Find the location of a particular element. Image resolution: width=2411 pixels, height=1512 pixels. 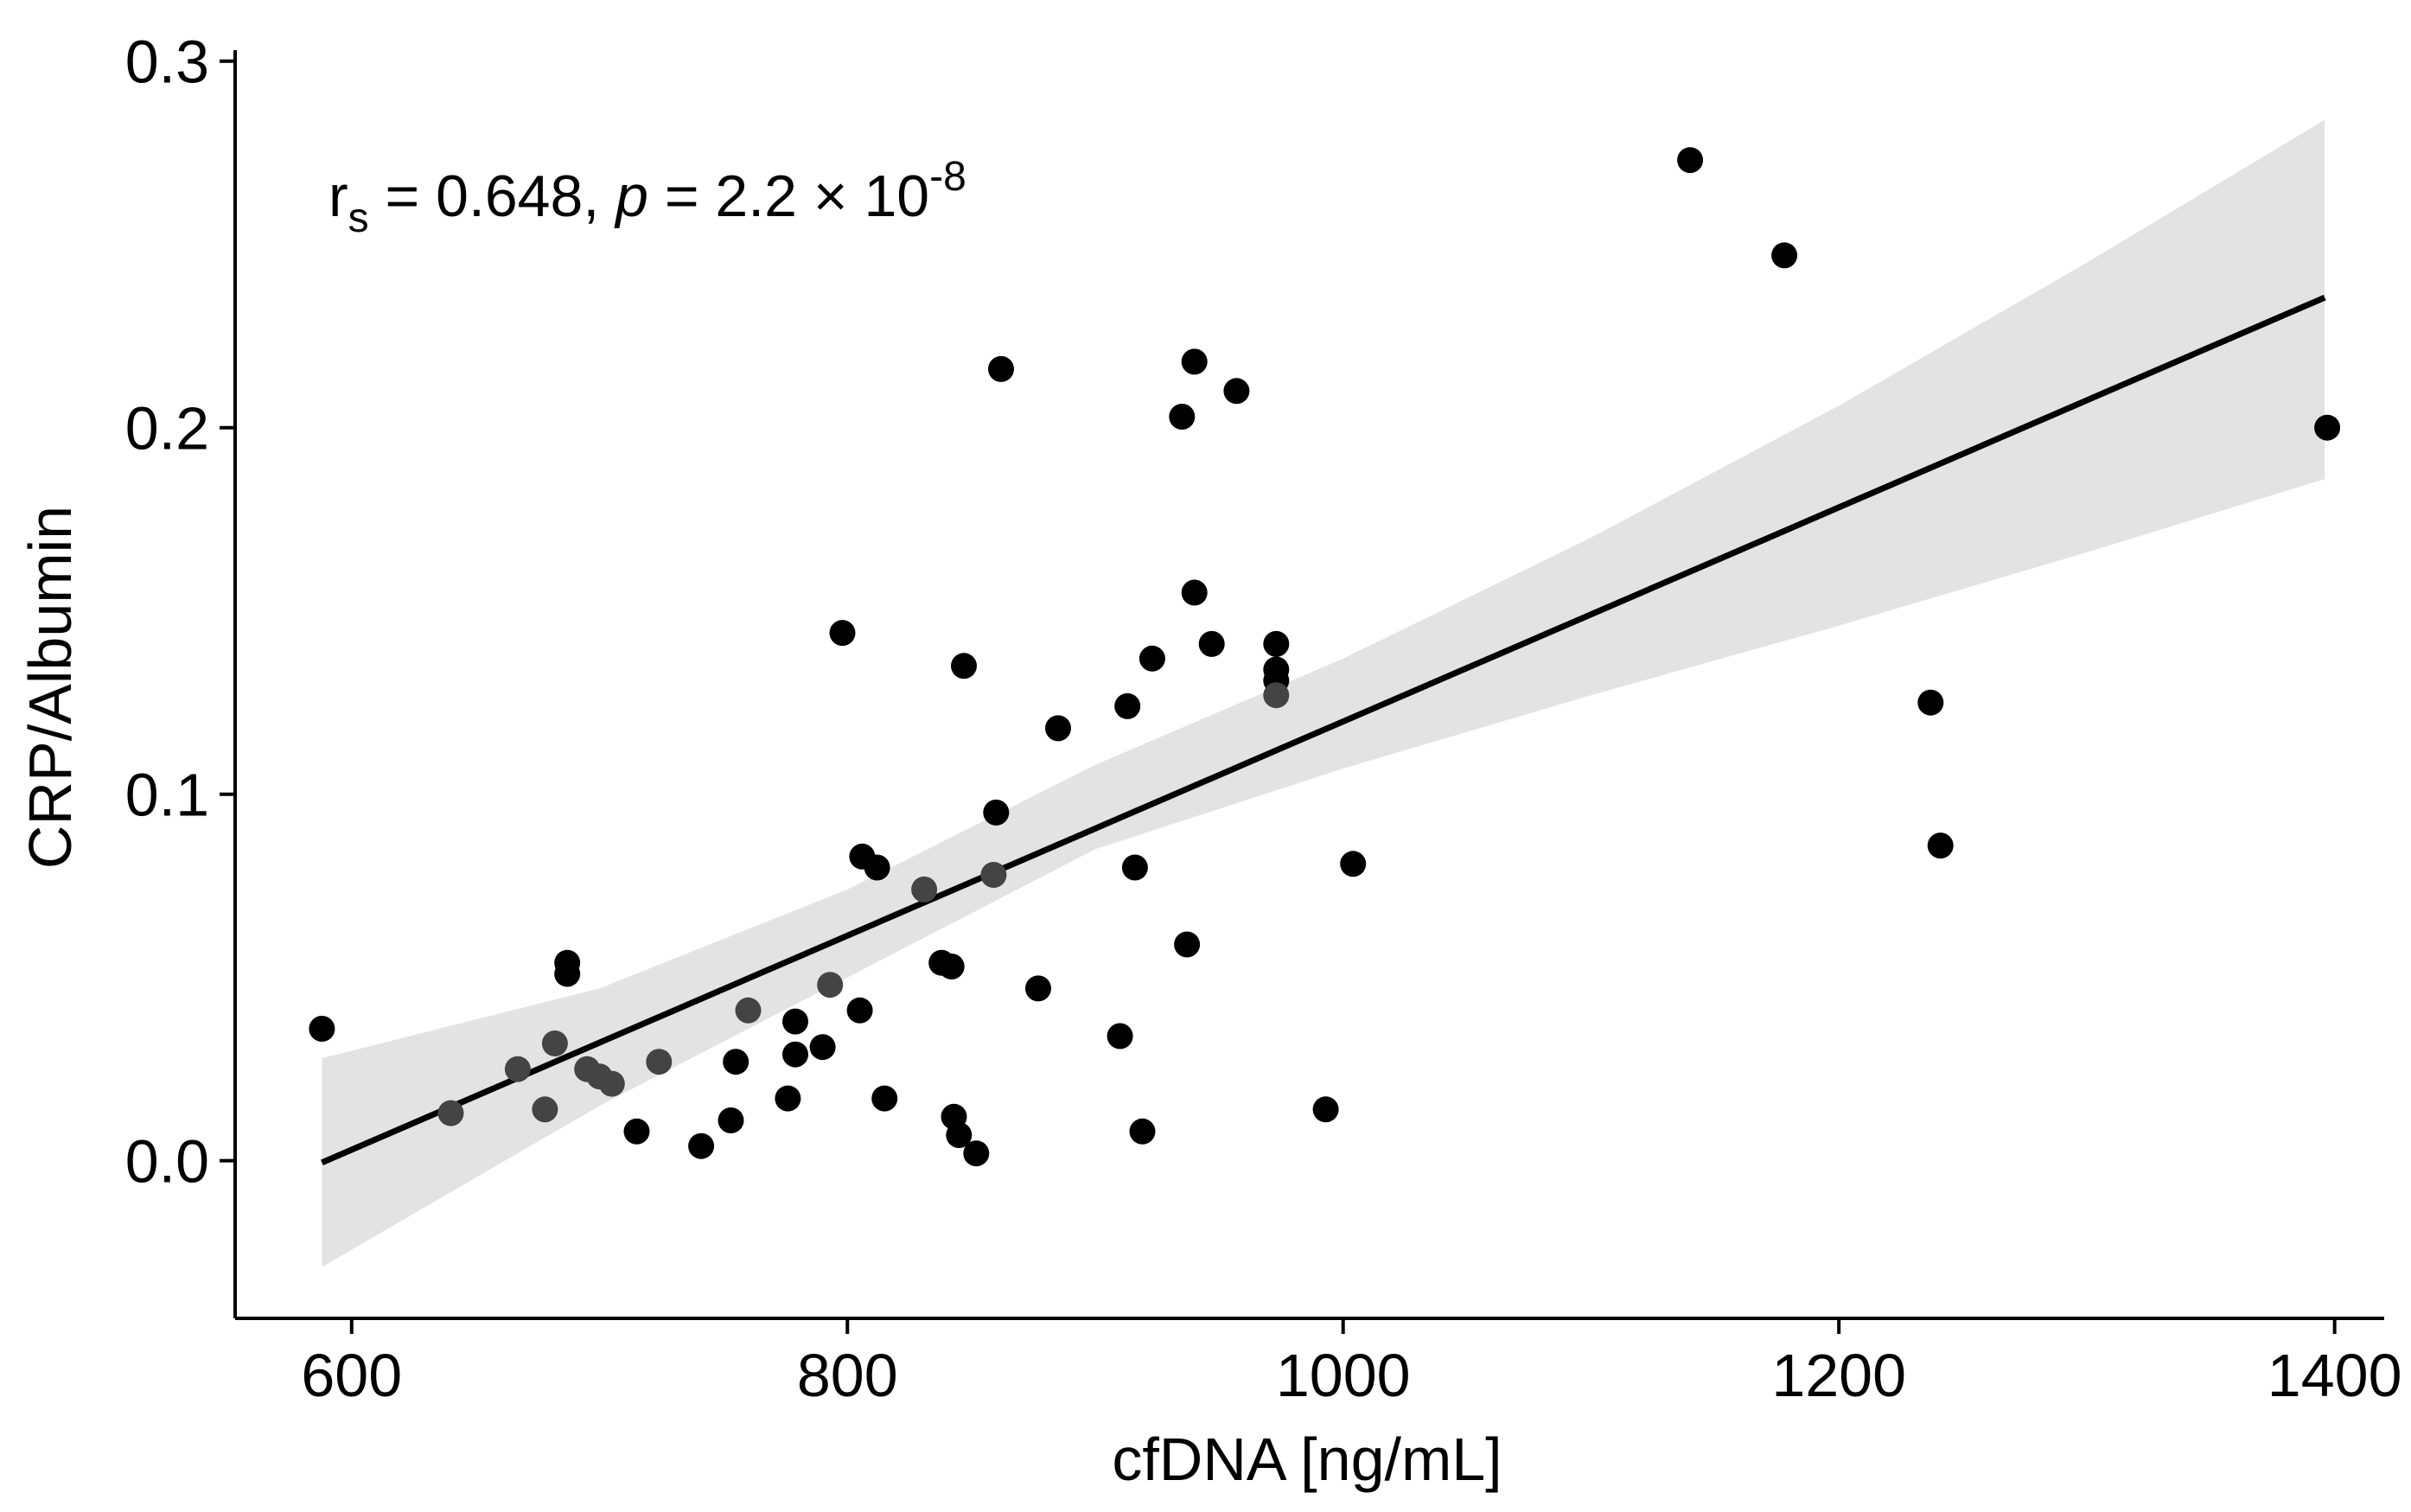

x-tick-label: 1000 is located at coordinates (1344, 1375).